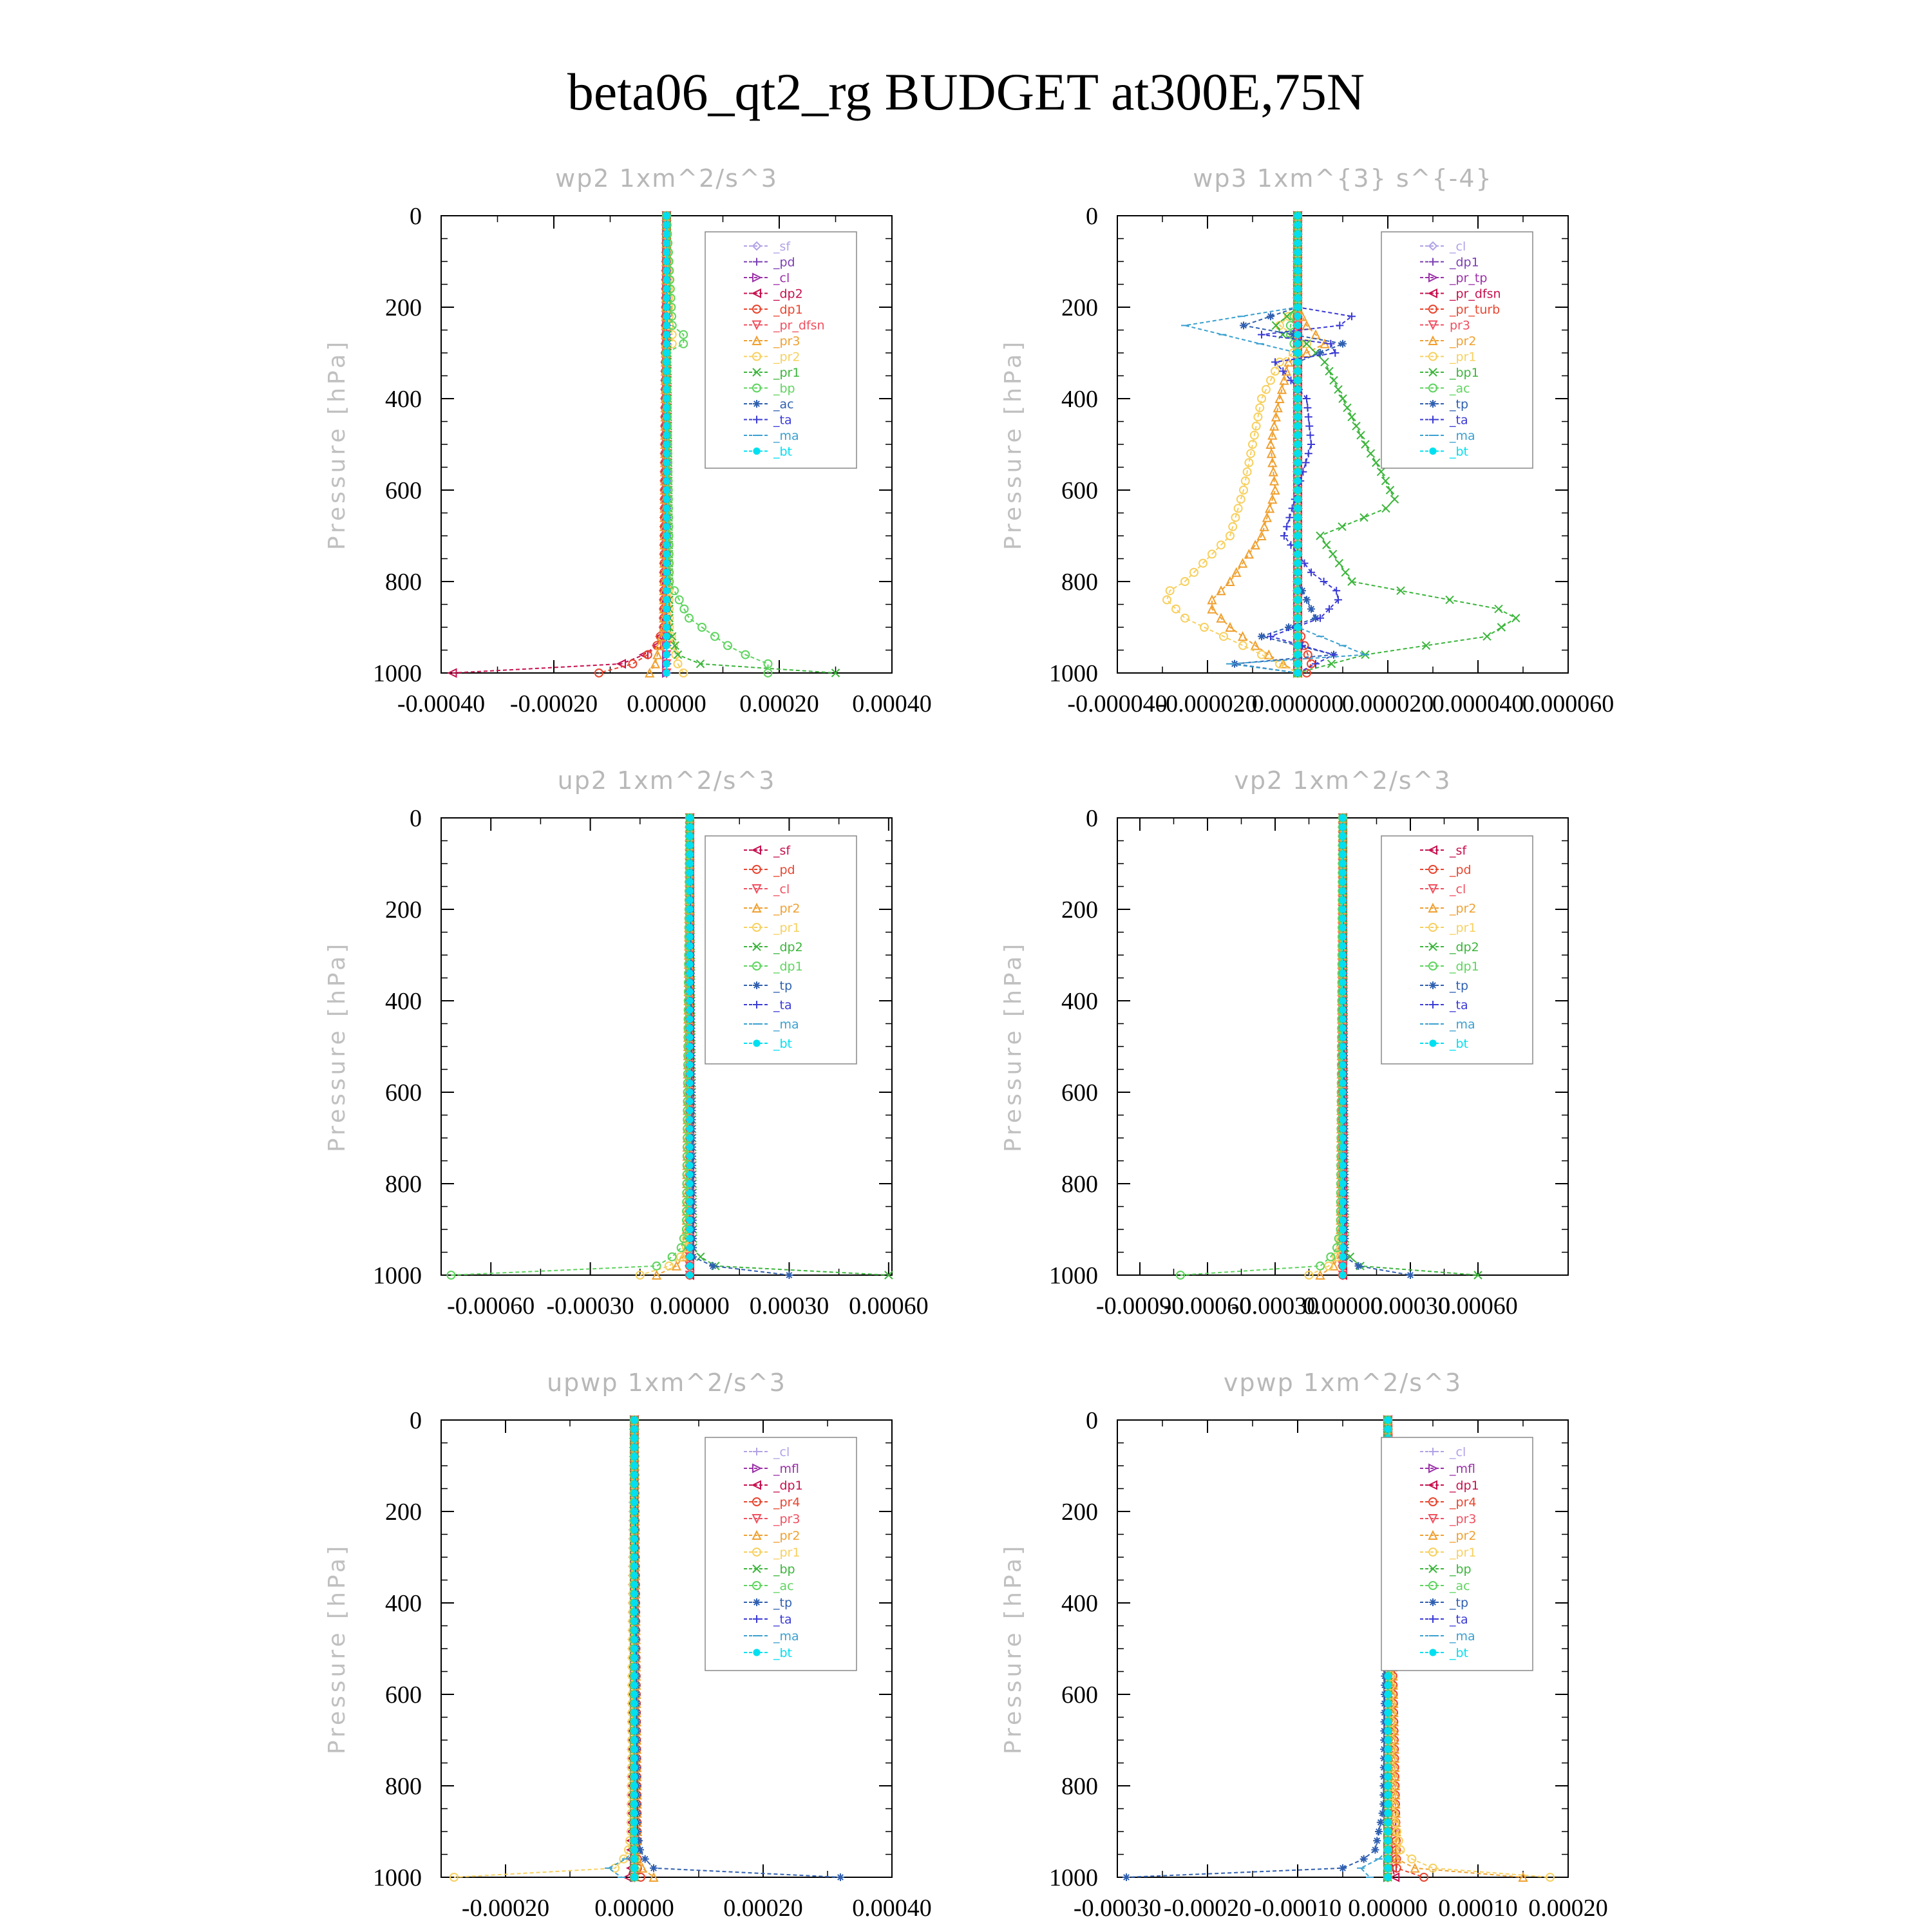  Describe the element at coordinates (416, 1420) in the screenshot. I see `y-tick-label: 0` at that location.